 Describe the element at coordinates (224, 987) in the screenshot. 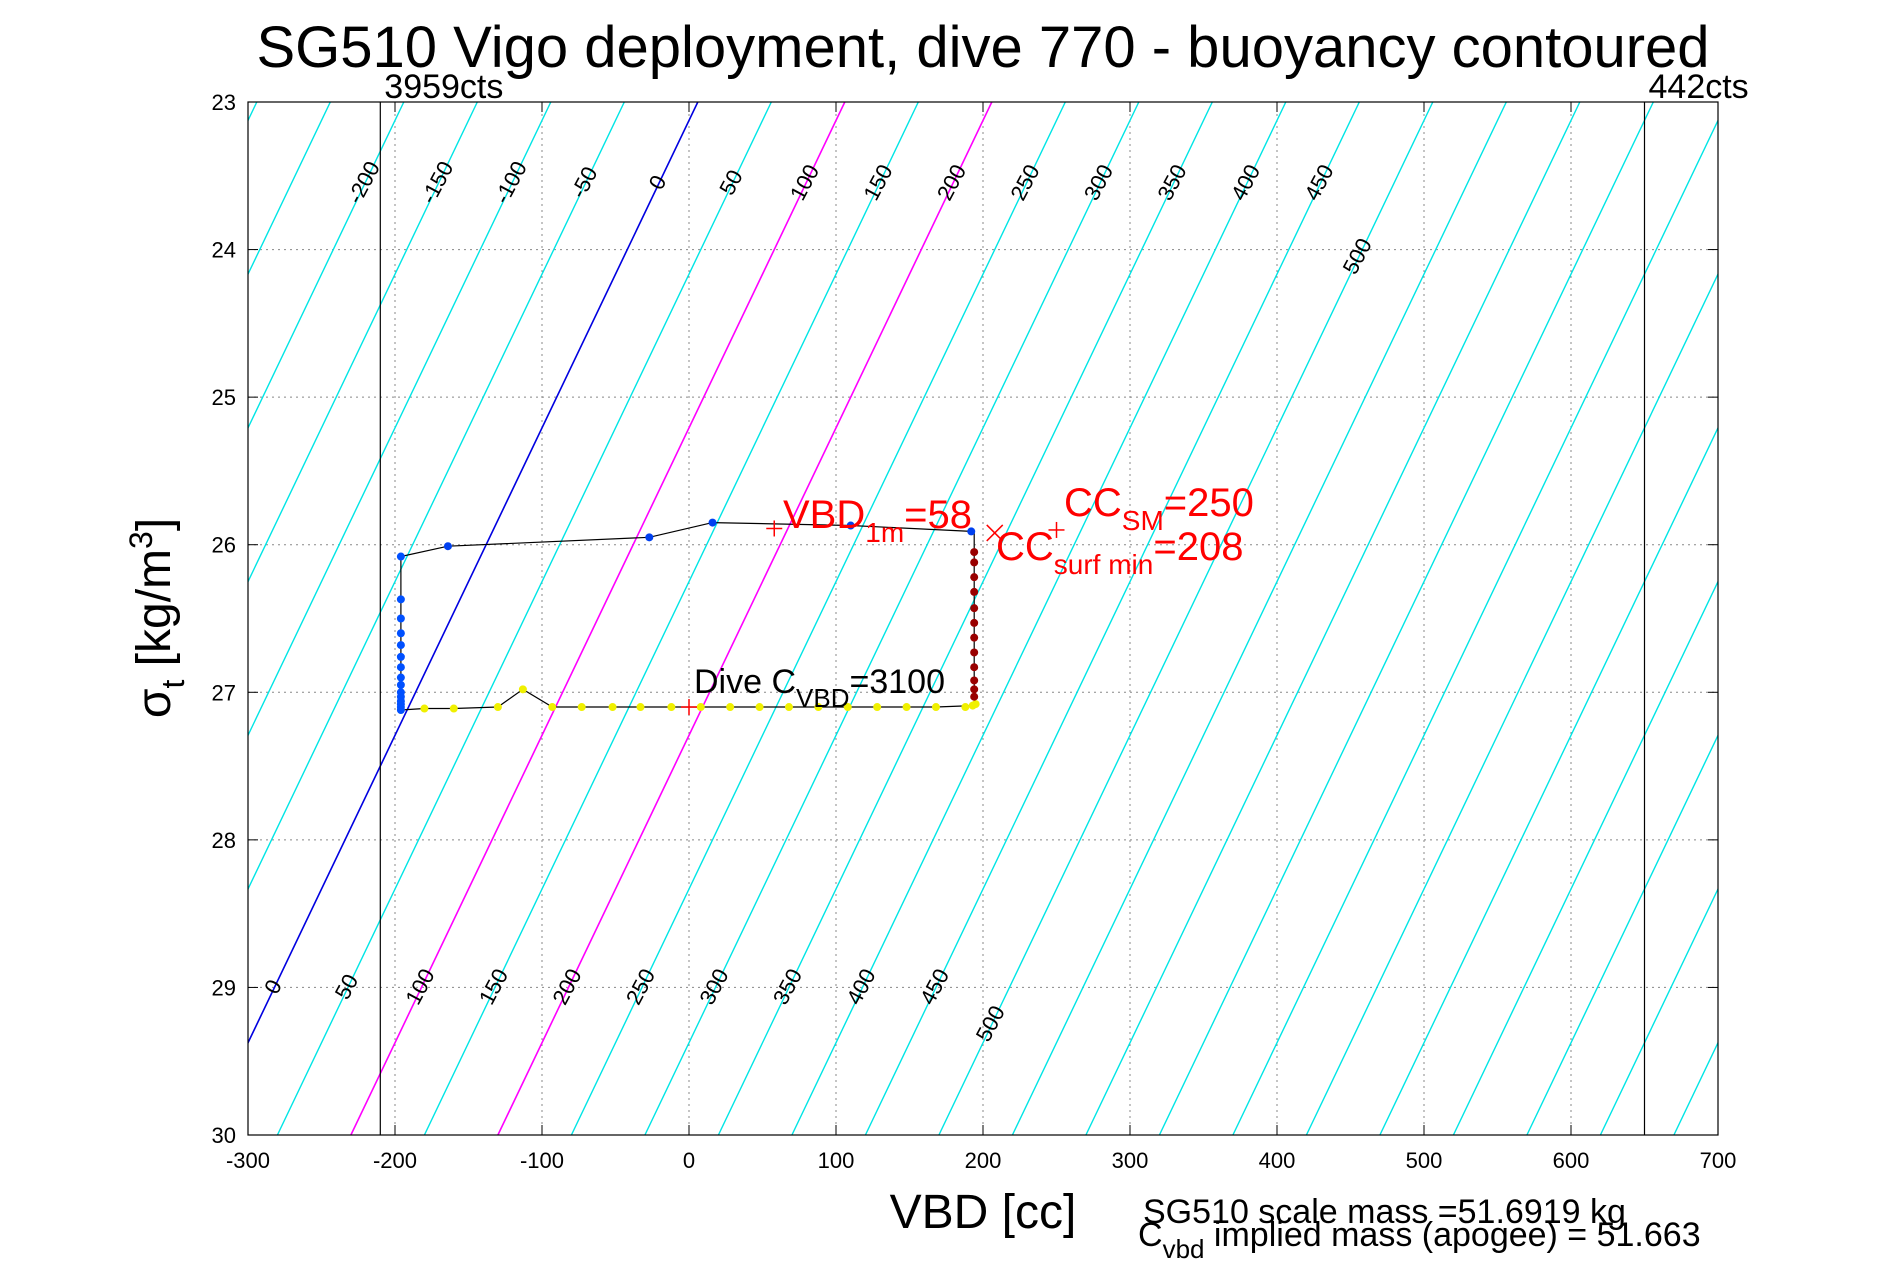

I see `y-tick-label: 29` at that location.